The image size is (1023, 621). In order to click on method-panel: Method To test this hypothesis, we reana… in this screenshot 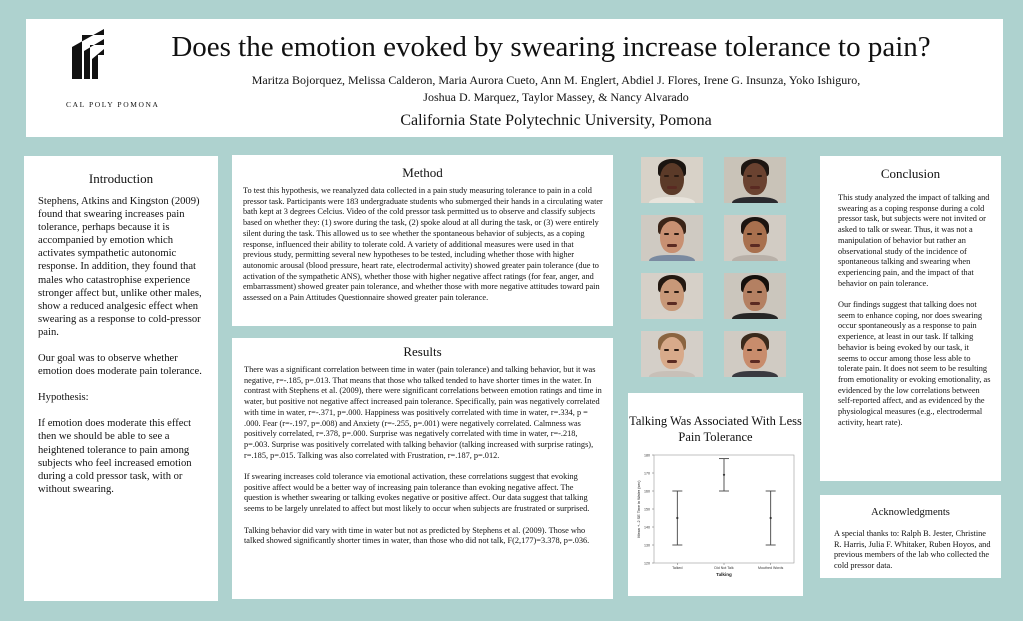, I will do `click(422, 240)`.